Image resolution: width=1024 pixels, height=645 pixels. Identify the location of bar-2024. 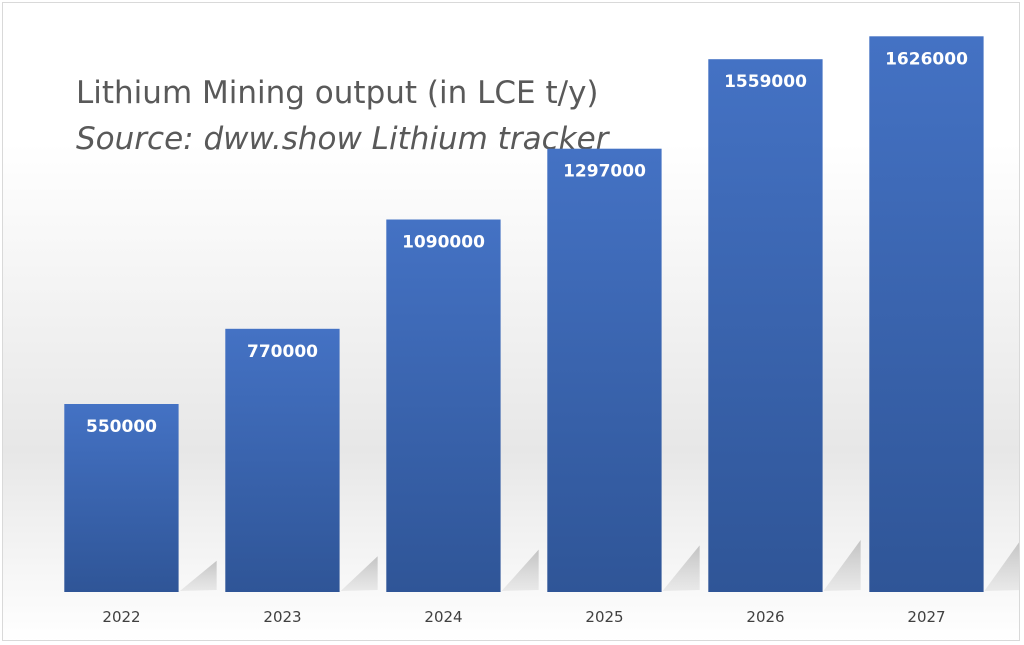
(443, 405).